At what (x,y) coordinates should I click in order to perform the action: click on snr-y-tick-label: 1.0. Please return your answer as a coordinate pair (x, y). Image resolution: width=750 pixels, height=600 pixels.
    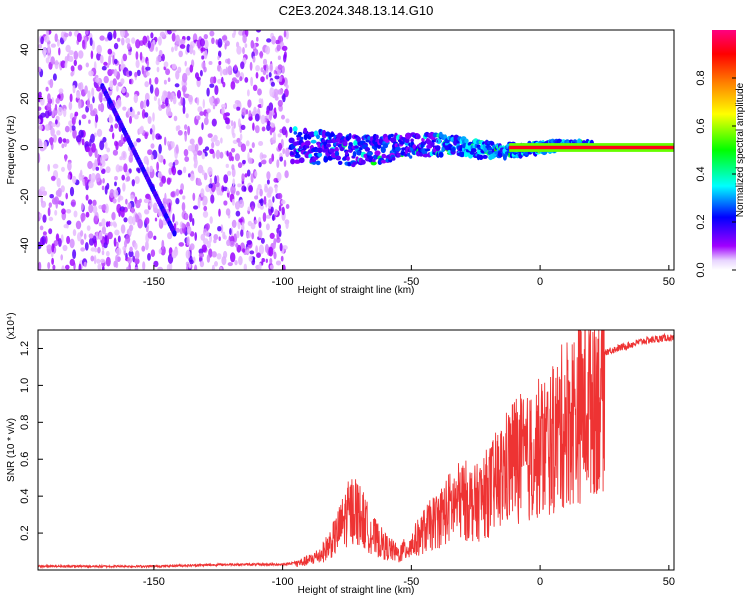
    Looking at the image, I should click on (25, 385).